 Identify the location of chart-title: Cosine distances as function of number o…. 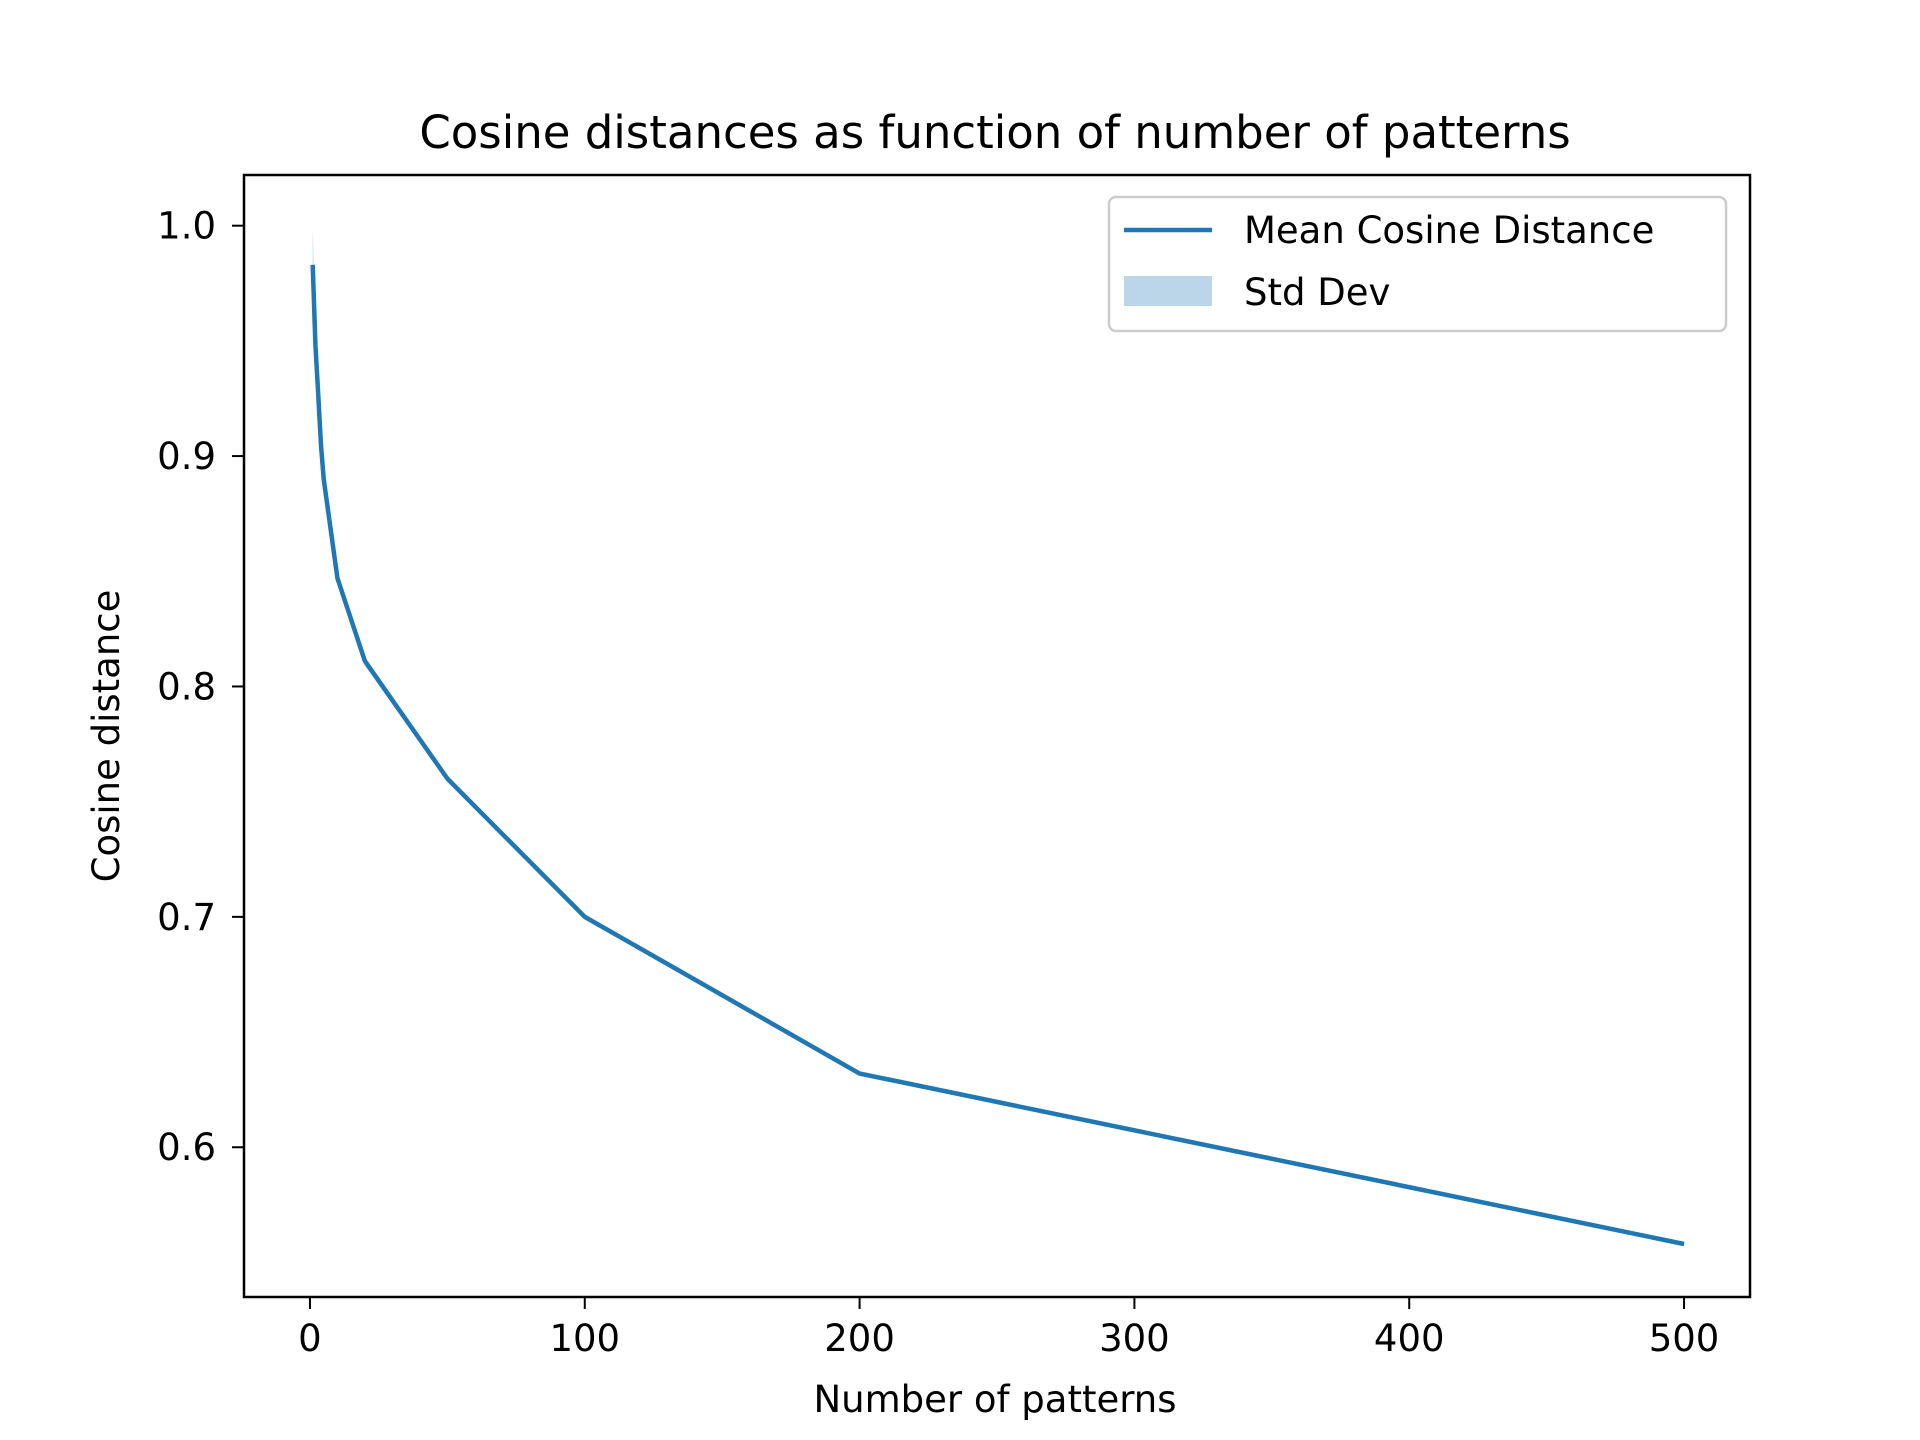
(994, 132).